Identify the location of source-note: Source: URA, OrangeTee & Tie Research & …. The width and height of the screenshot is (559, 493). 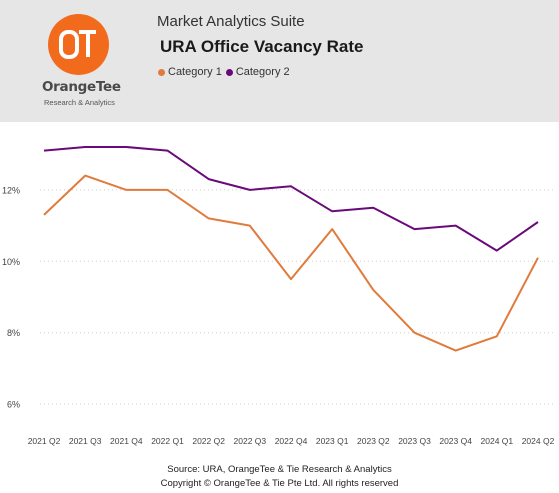
(279, 469).